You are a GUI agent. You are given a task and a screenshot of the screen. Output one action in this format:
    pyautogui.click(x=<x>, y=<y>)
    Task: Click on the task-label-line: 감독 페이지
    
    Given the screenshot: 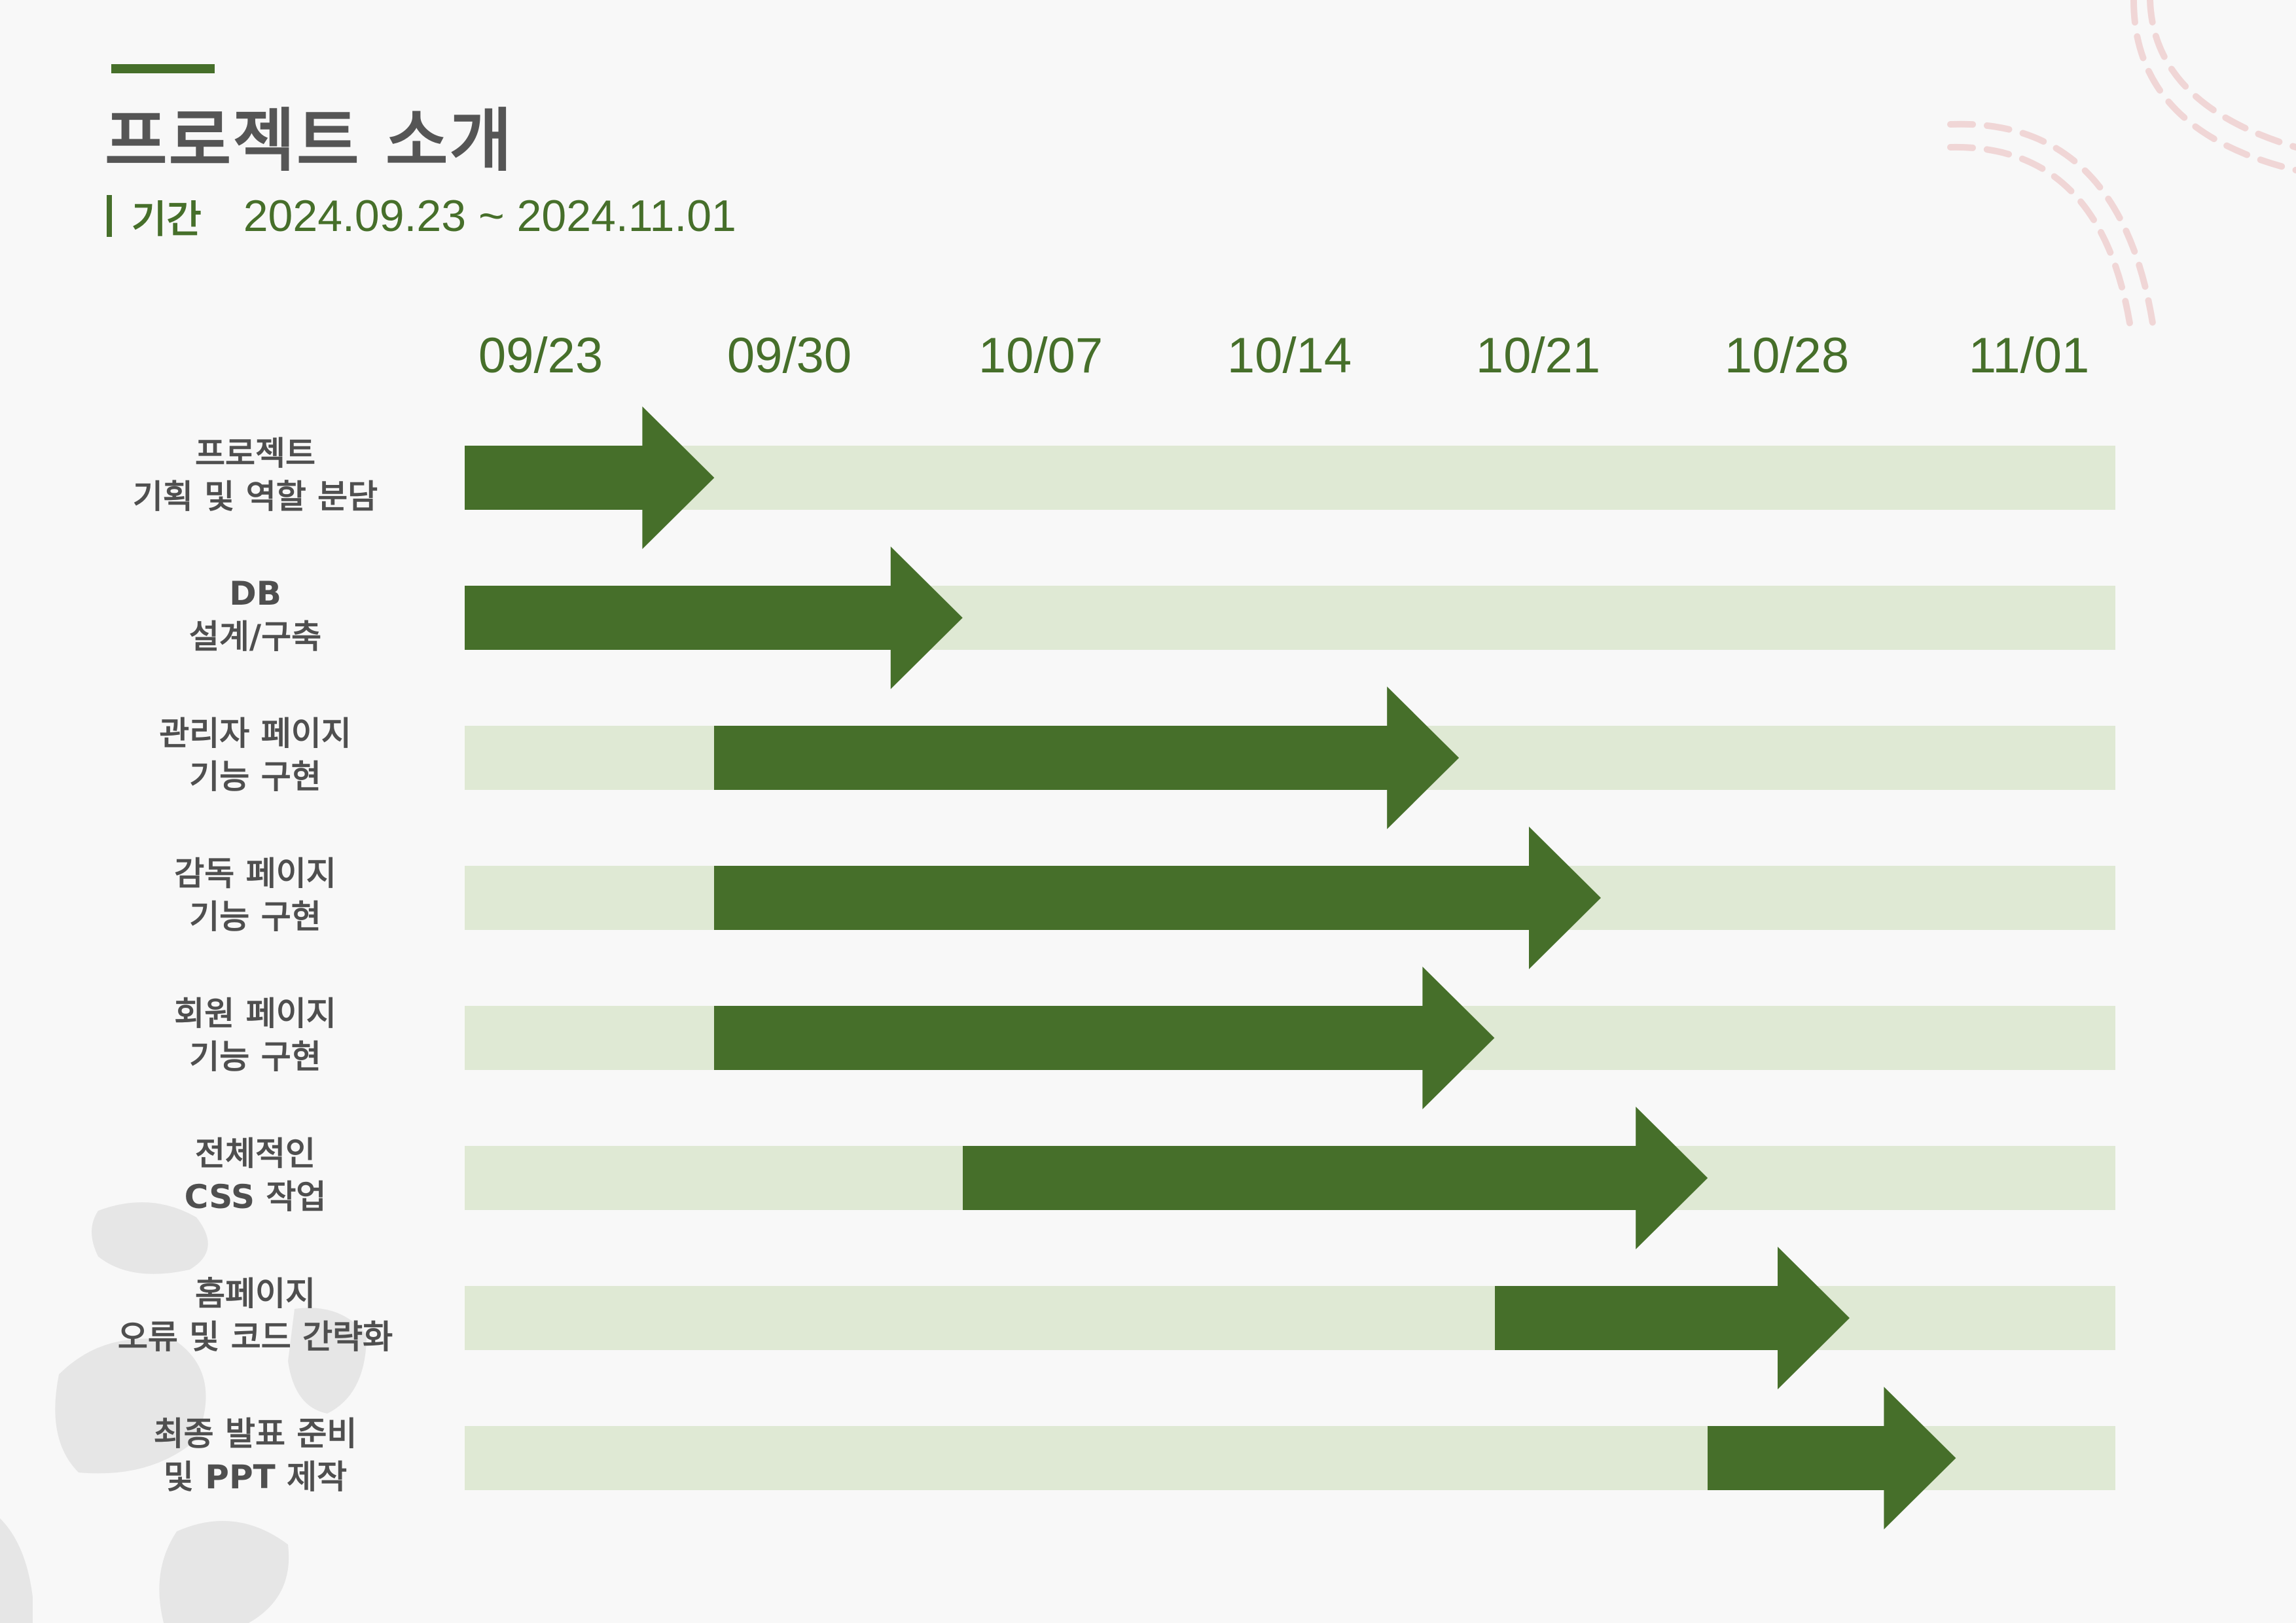 What is the action you would take?
    pyautogui.click(x=255, y=874)
    